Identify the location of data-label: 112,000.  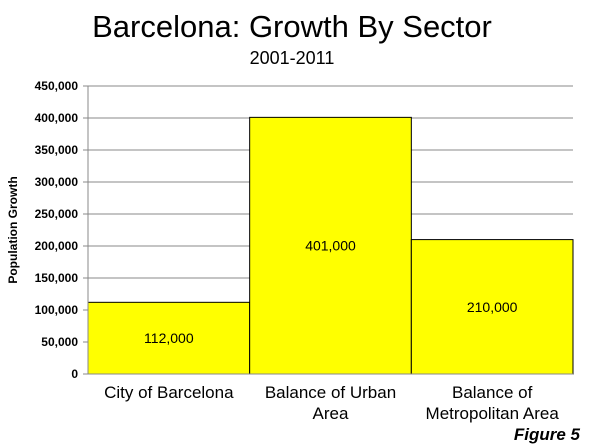
(169, 338).